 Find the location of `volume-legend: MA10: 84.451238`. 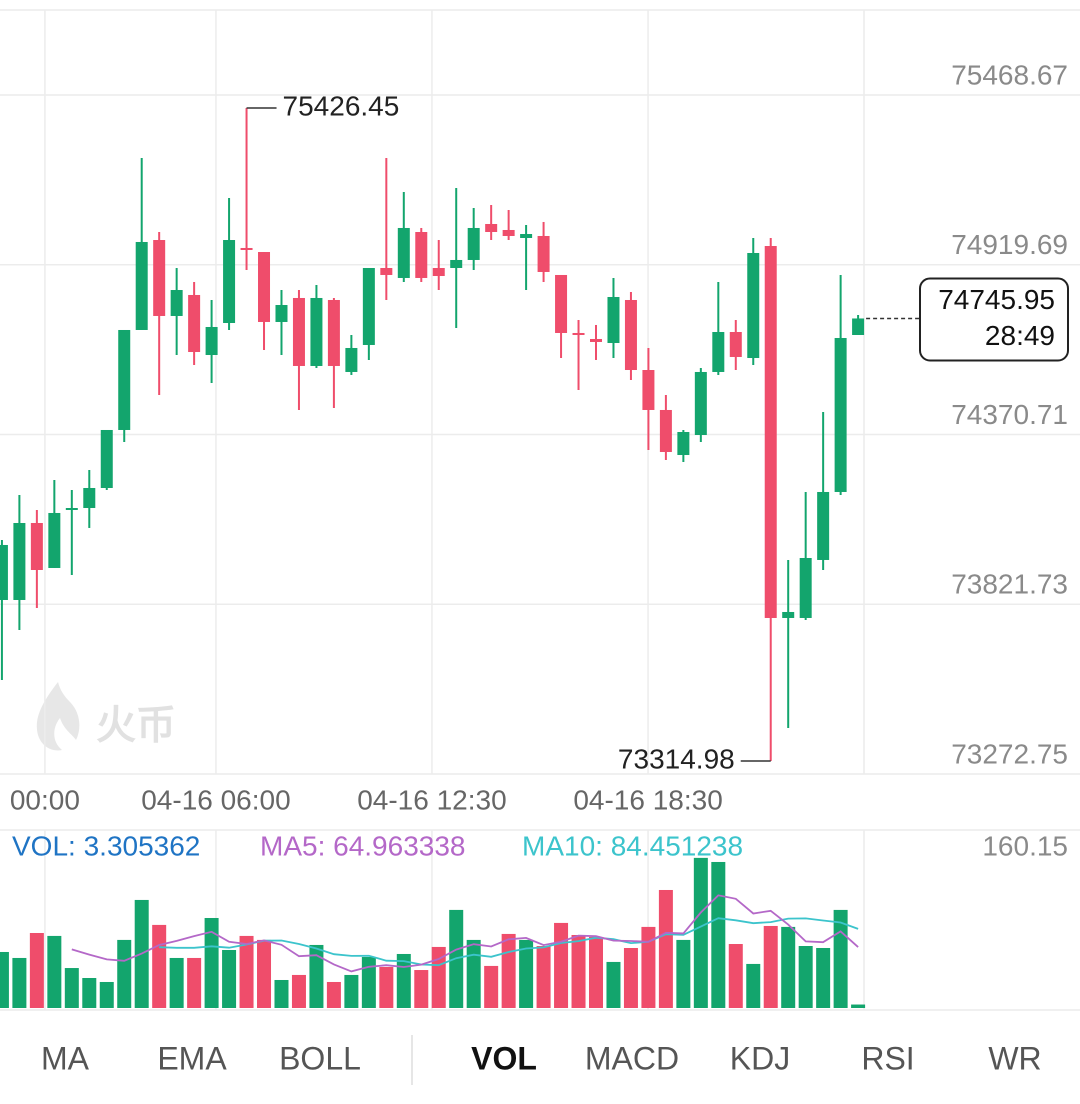

volume-legend: MA10: 84.451238 is located at coordinates (632, 845).